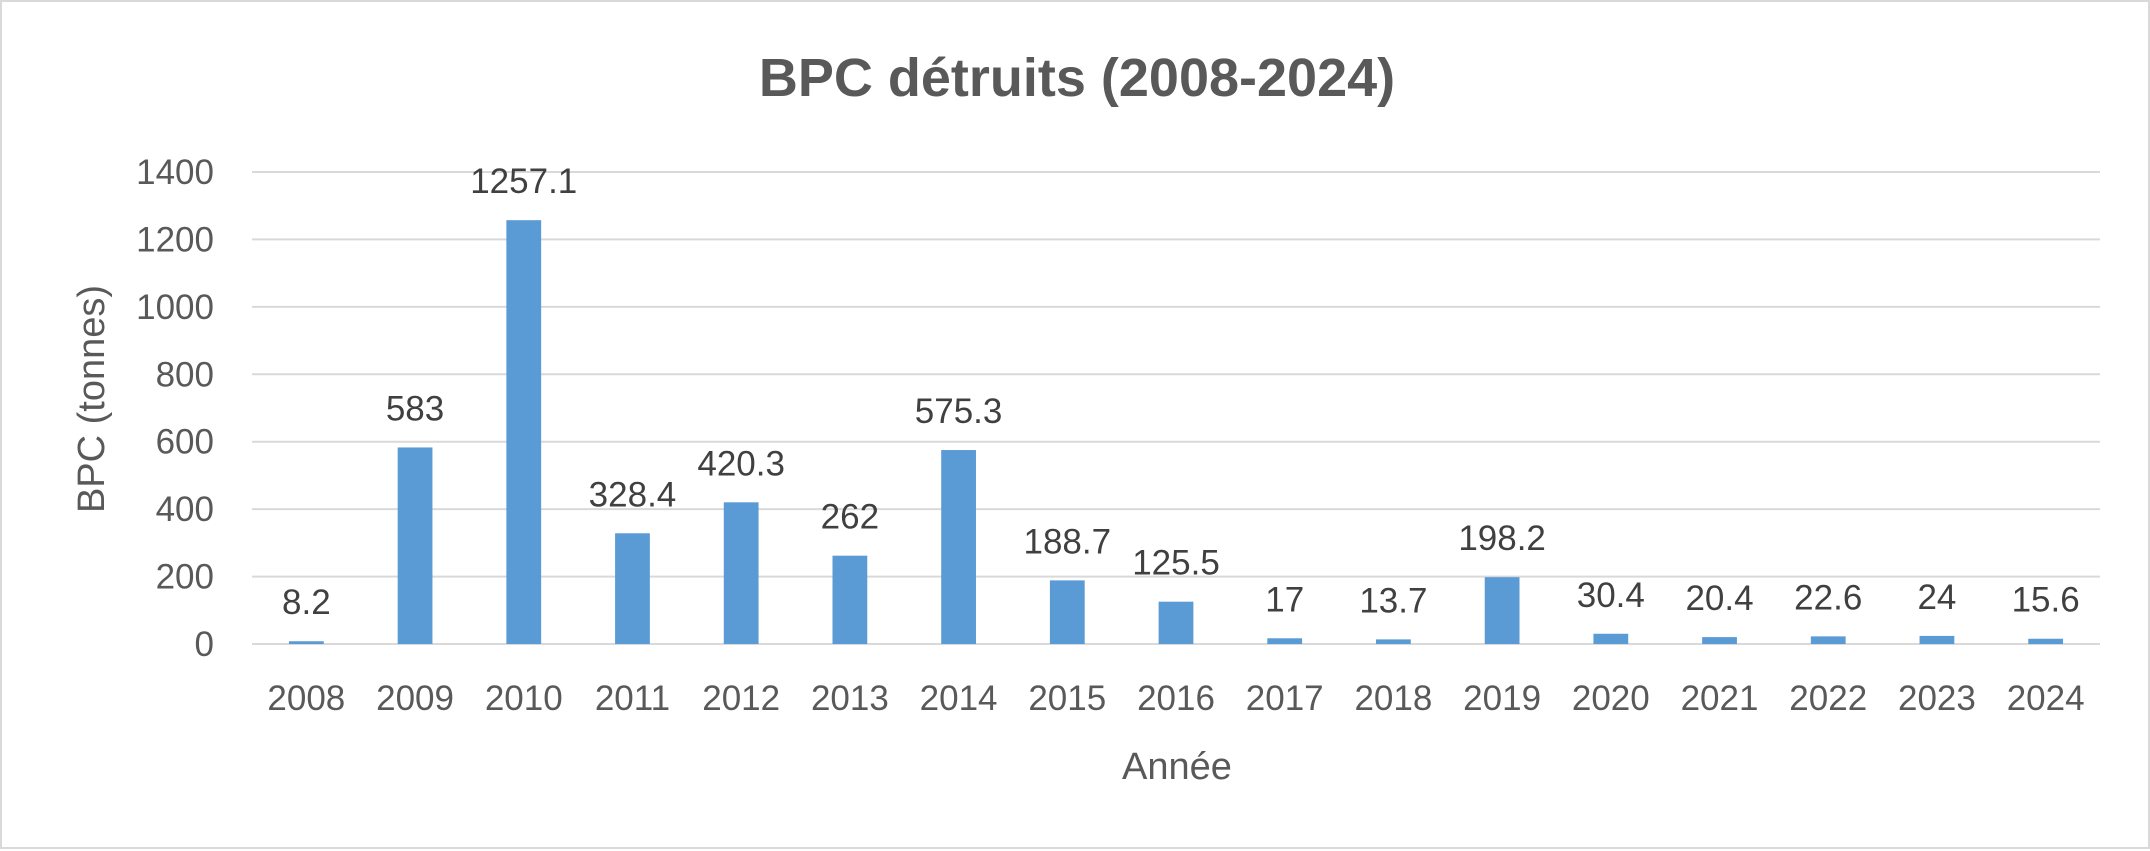  I want to click on bar-2011, so click(632, 588).